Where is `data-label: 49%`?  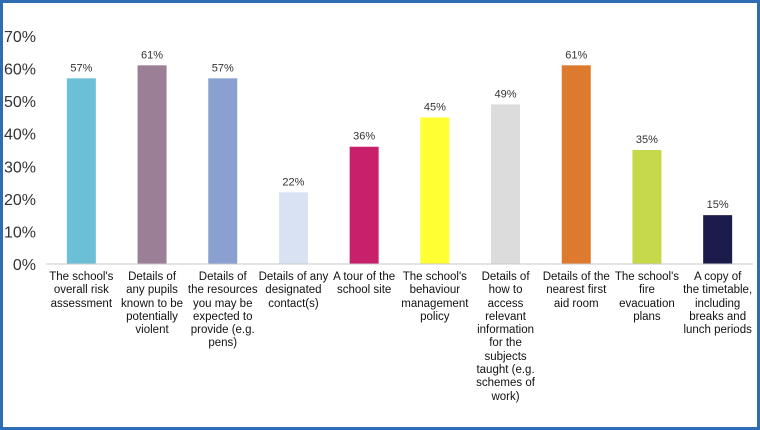
data-label: 49% is located at coordinates (506, 94).